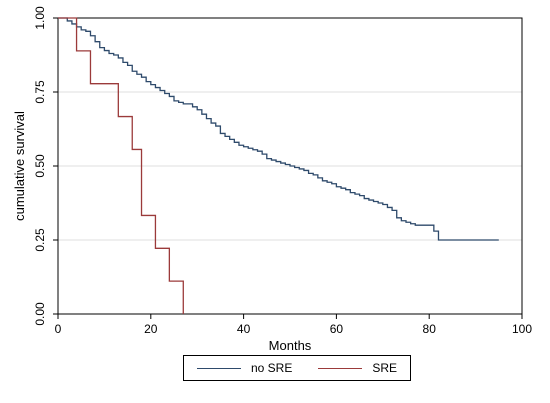 The height and width of the screenshot is (403, 550). What do you see at coordinates (218, 368) in the screenshot?
I see `legend-swatch-no-sre` at bounding box center [218, 368].